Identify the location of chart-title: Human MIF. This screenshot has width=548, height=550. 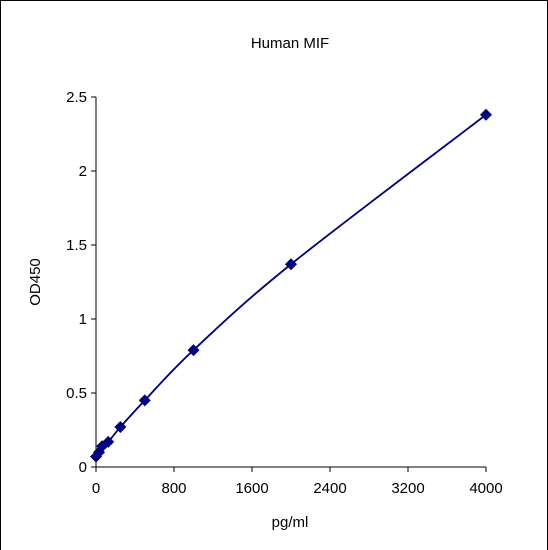
(290, 43).